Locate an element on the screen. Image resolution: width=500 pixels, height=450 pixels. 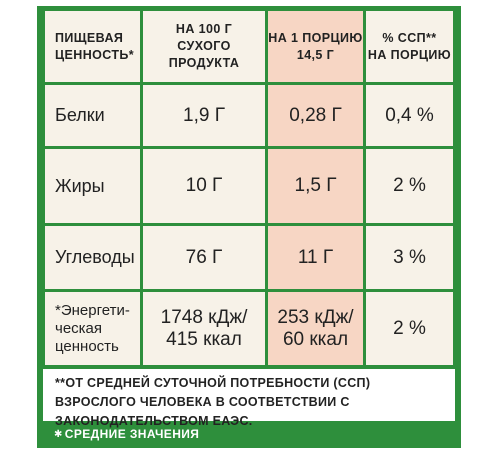
row-fats-per100-value: 10 Г is located at coordinates (204, 185).